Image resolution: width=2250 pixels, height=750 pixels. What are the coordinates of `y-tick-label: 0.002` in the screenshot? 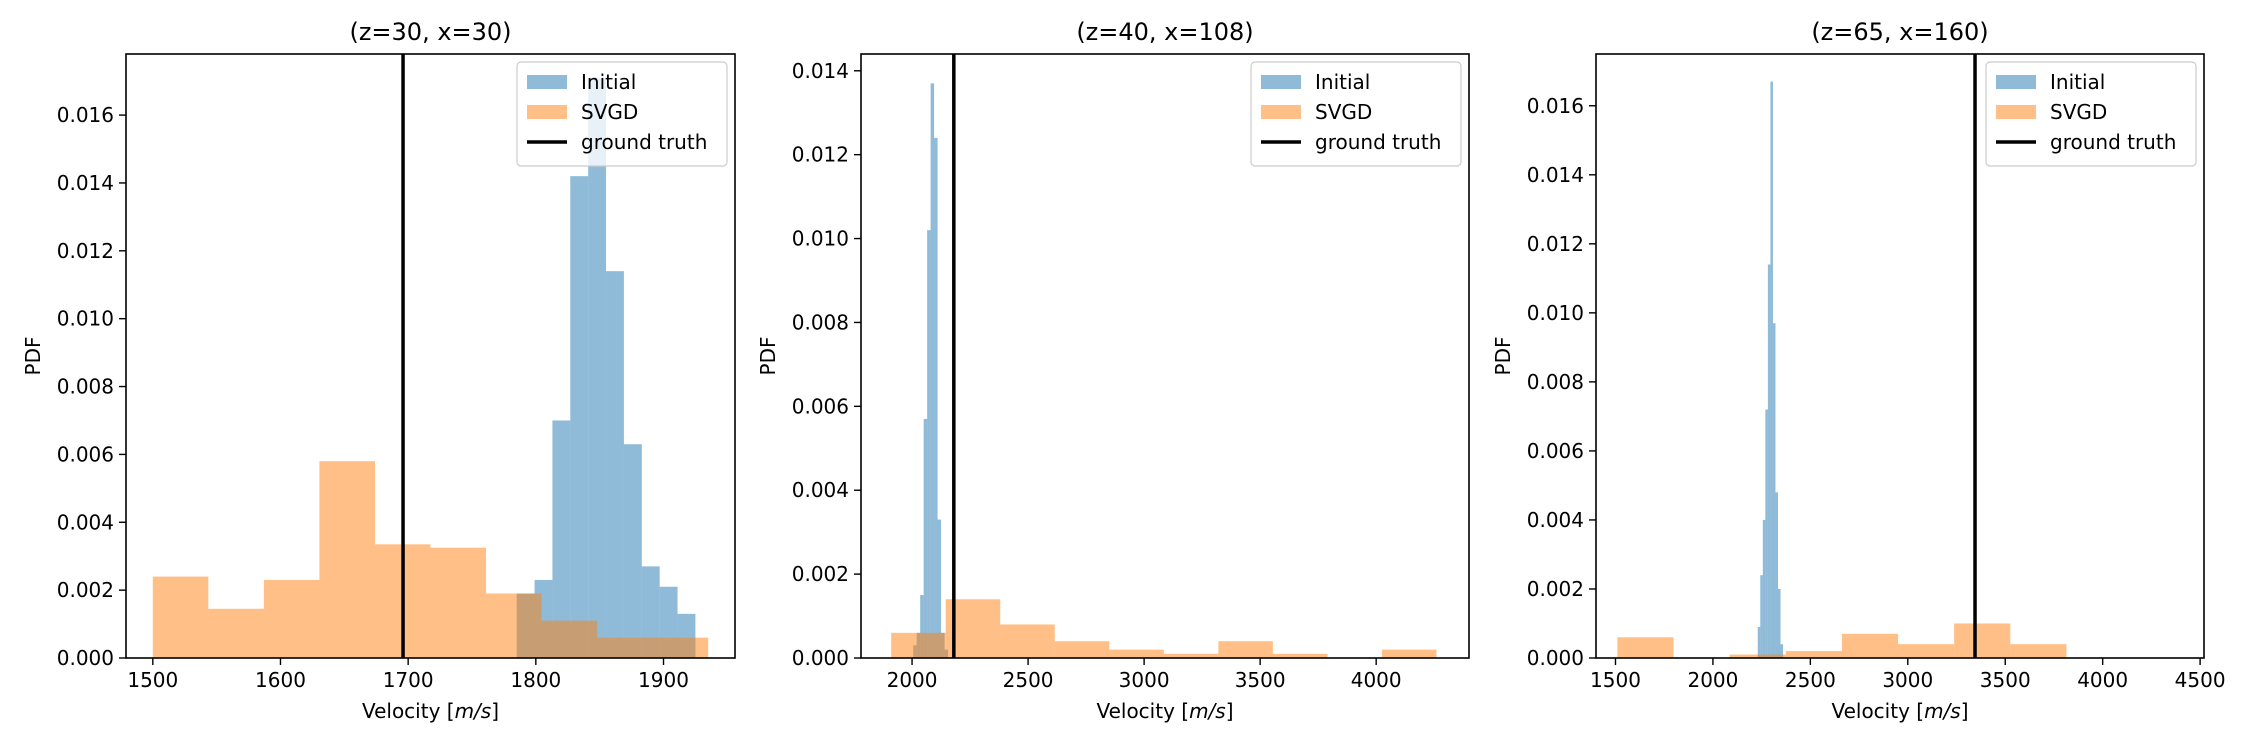 It's located at (85, 590).